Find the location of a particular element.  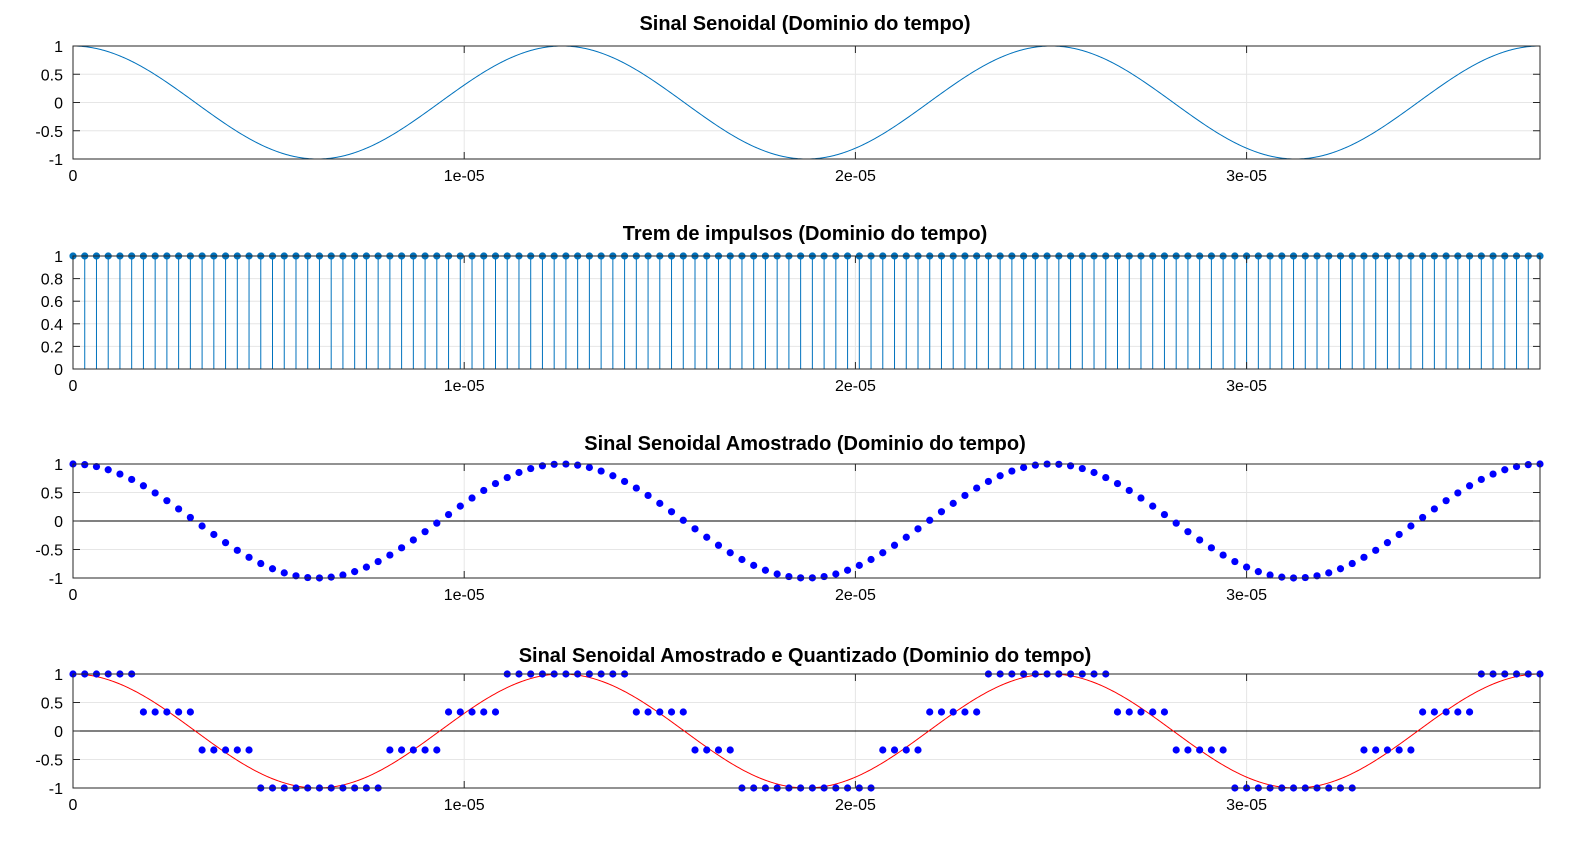

x-tick-label: 0 is located at coordinates (73, 805).